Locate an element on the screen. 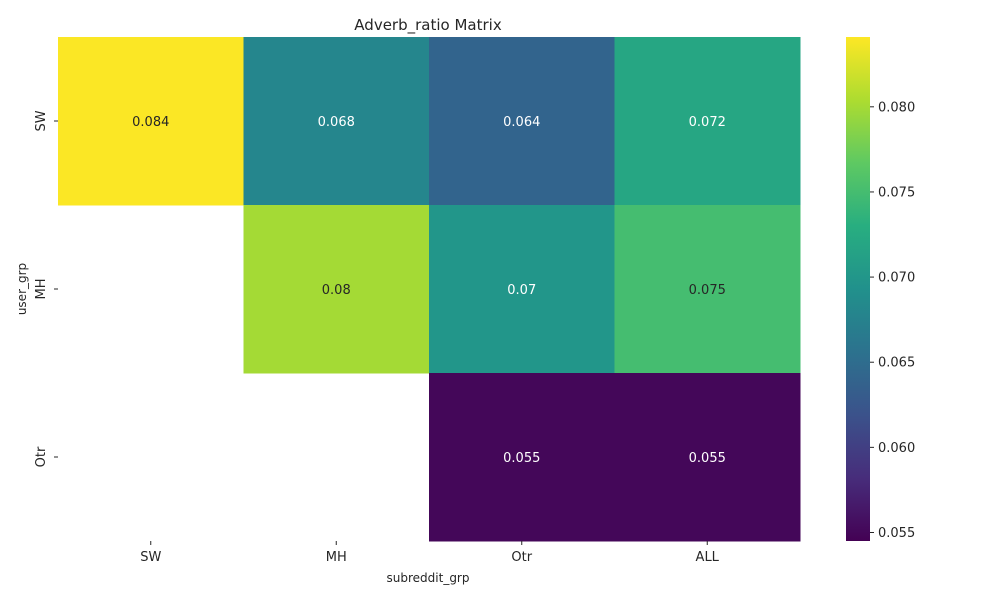  colorbar-tick-label: 0.080 is located at coordinates (896, 107).